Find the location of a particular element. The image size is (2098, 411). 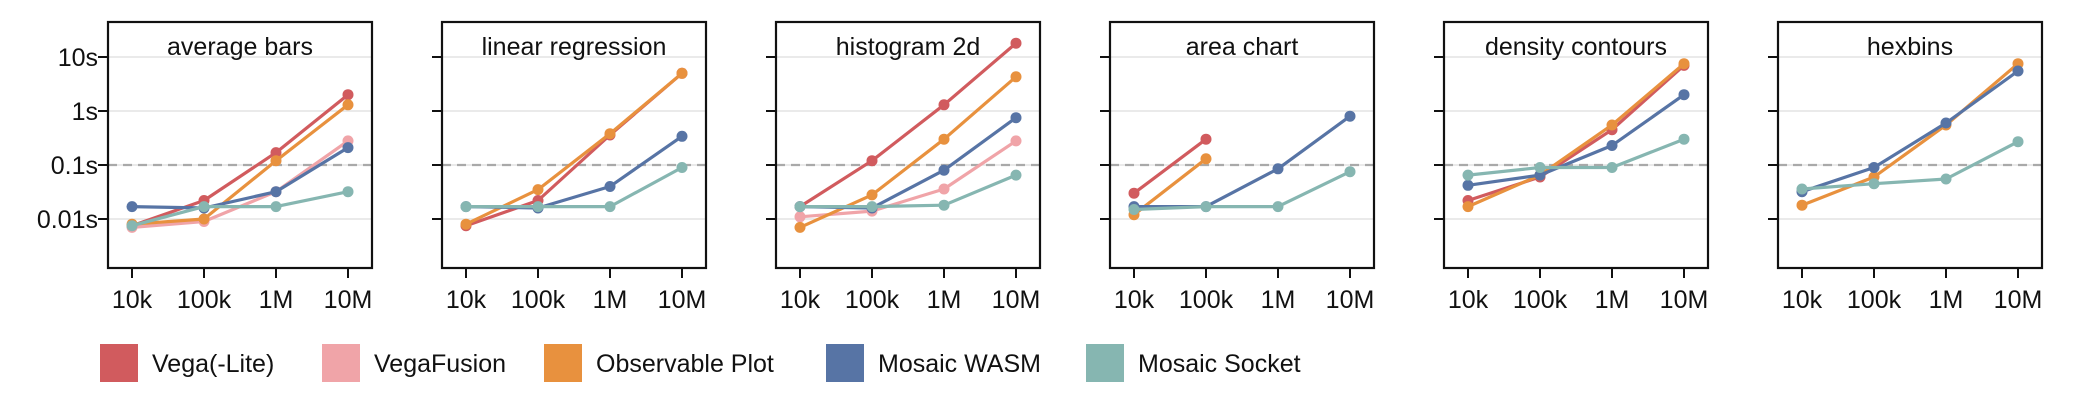

legend-label: Mosaic WASM is located at coordinates (959, 364).